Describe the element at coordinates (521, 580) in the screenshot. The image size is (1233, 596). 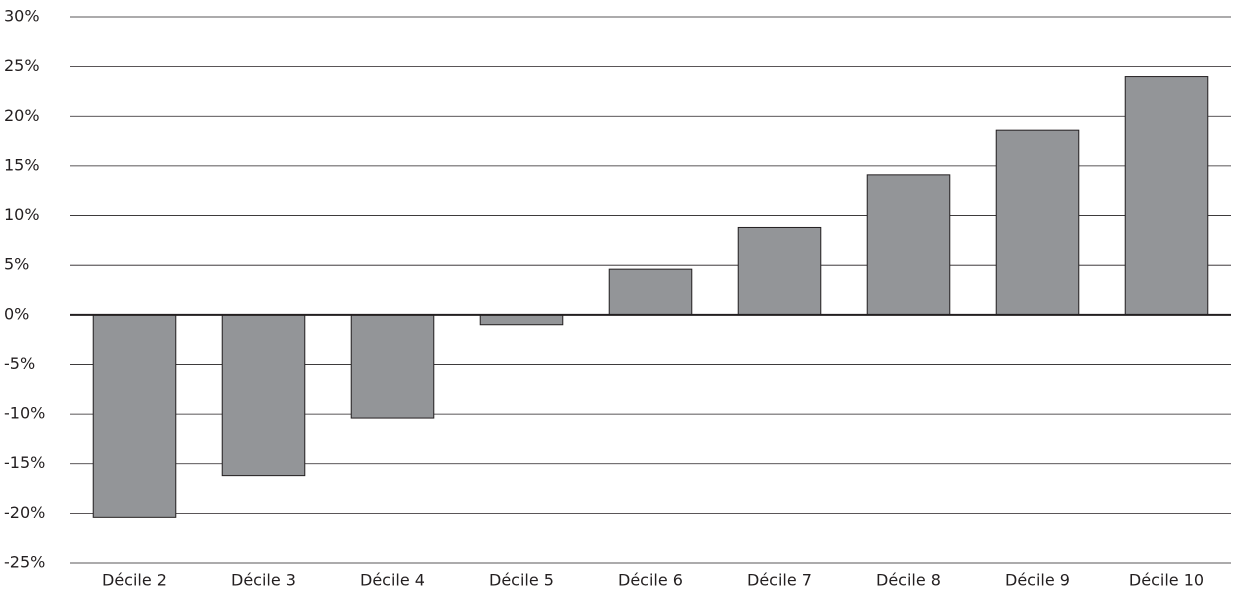
I see `x-tick-label: Décile 5` at that location.